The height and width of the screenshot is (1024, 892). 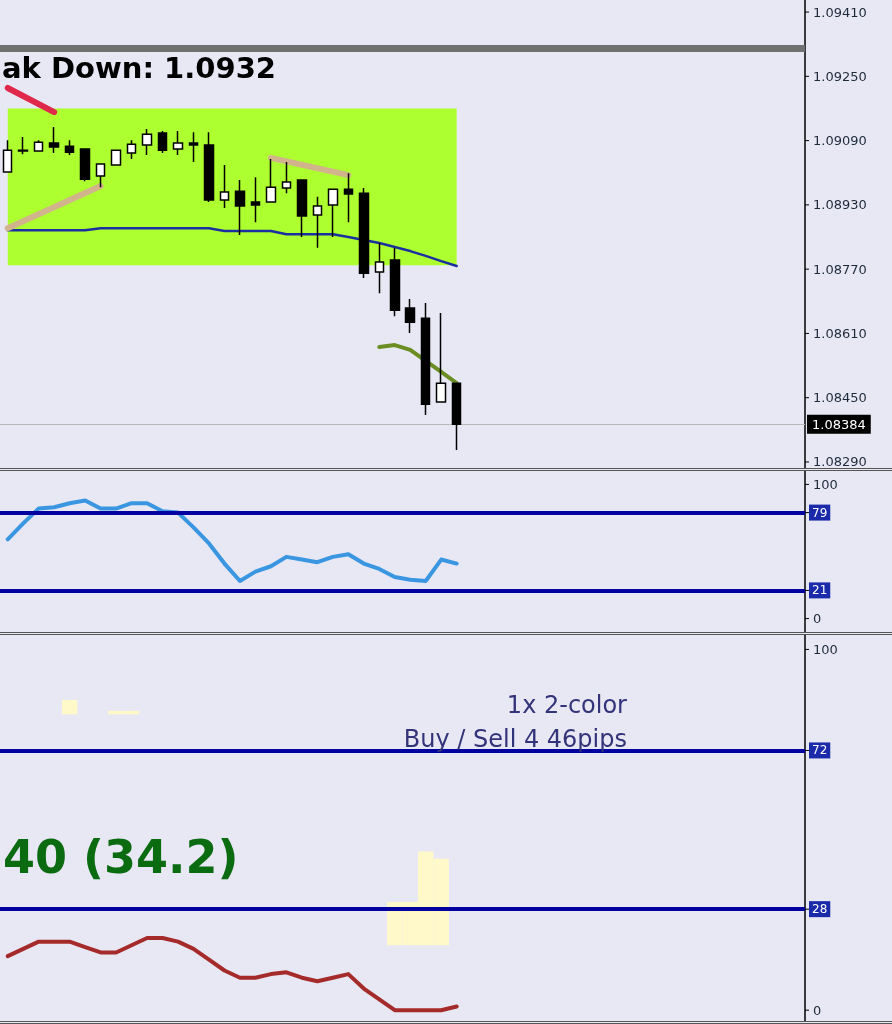 What do you see at coordinates (840, 462) in the screenshot?
I see `y-tick-label: 1.08290` at bounding box center [840, 462].